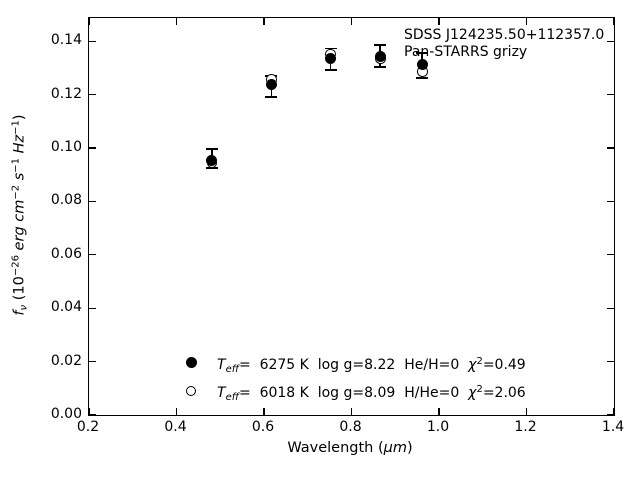  I want to click on legend-label: Teff= 6018 K log g=8.09 H/He=0 χ2=2.06, so click(371, 394).